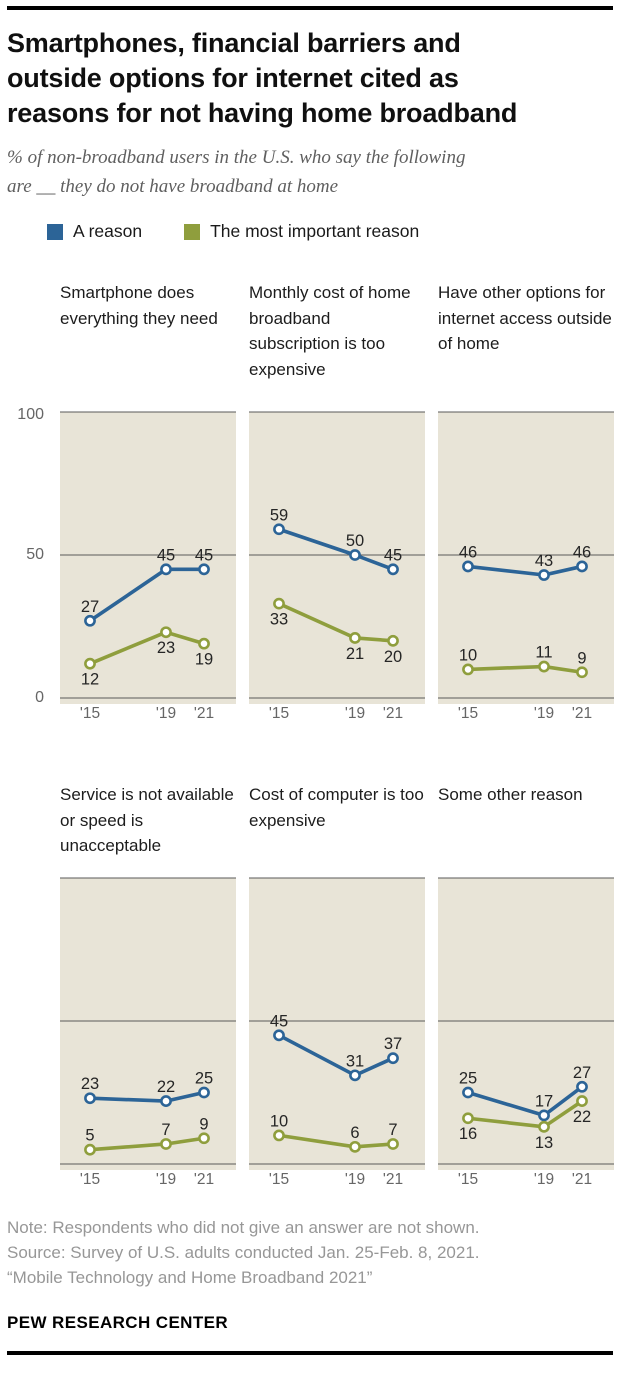 This screenshot has height=1384, width=620. What do you see at coordinates (544, 1102) in the screenshot?
I see `value-label: 17` at bounding box center [544, 1102].